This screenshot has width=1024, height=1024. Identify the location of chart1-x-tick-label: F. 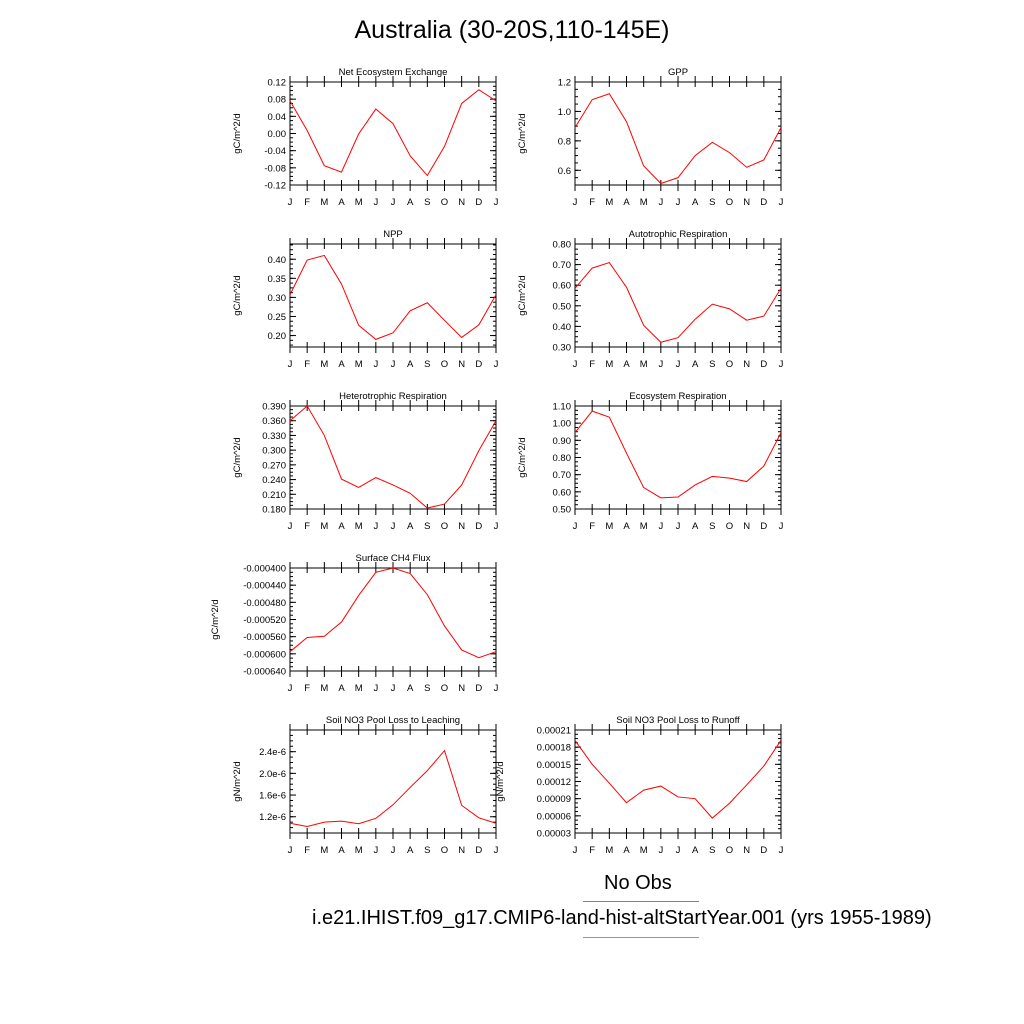
(307, 202).